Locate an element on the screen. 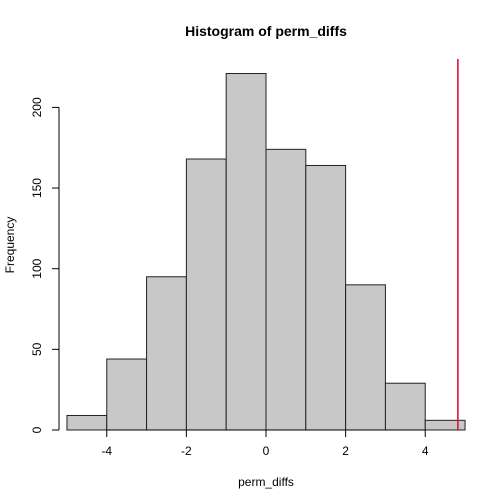 This screenshot has height=504, width=504. y-axis-label: Frequency is located at coordinates (10, 245).